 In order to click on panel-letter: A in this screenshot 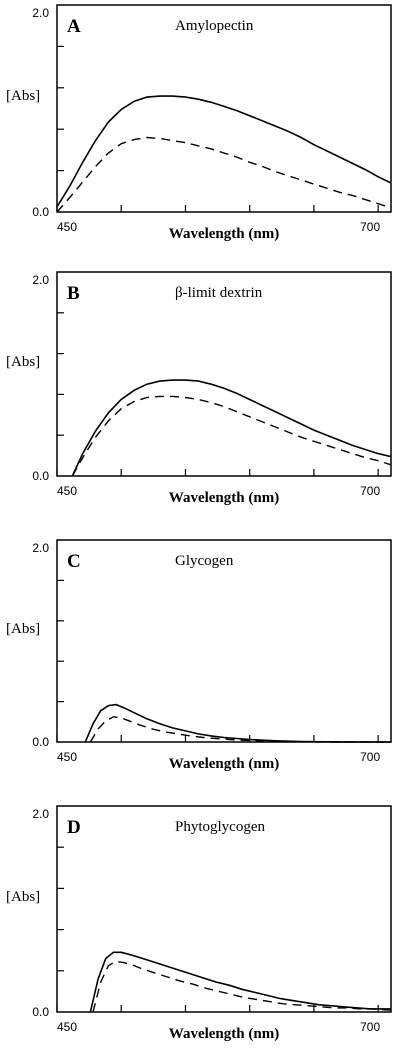, I will do `click(74, 26)`.